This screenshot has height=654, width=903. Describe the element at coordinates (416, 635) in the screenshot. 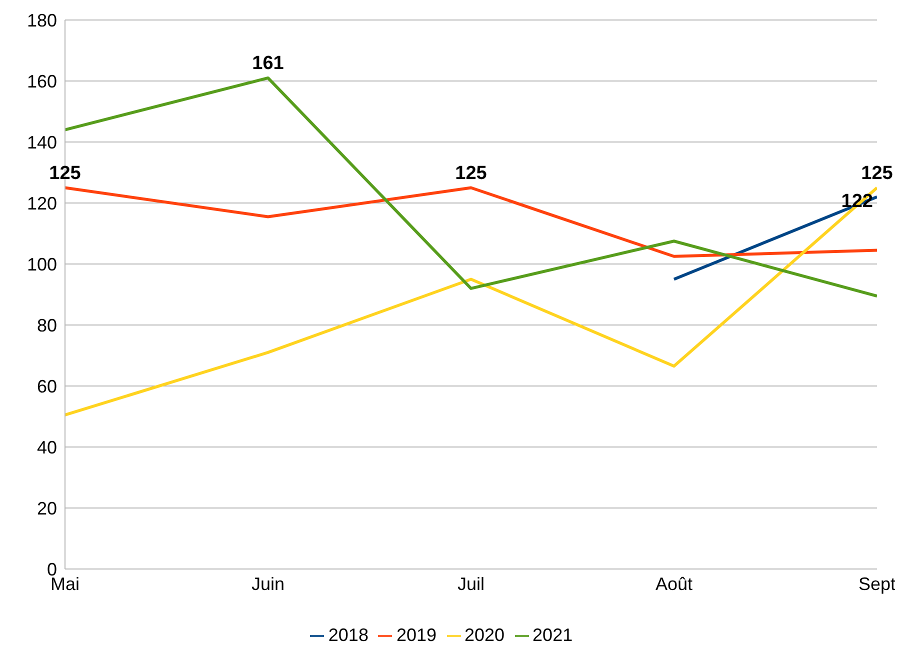

I see `legend-label: 2019` at that location.